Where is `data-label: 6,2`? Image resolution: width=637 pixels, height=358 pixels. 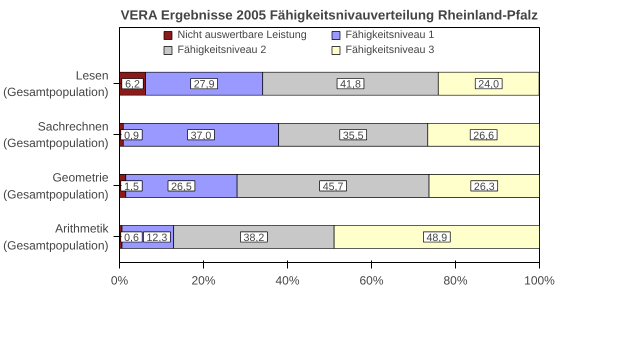 data-label: 6,2 is located at coordinates (132, 84).